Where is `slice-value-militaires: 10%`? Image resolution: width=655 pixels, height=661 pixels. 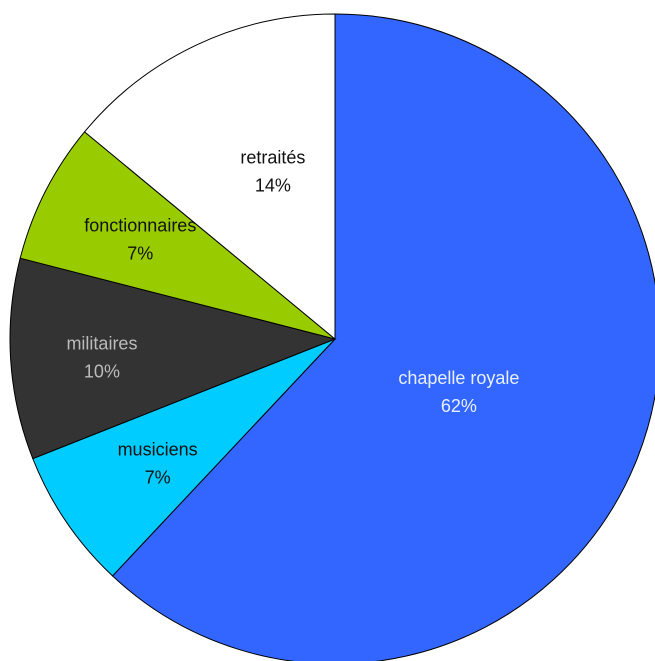
slice-value-militaires: 10% is located at coordinates (102, 371).